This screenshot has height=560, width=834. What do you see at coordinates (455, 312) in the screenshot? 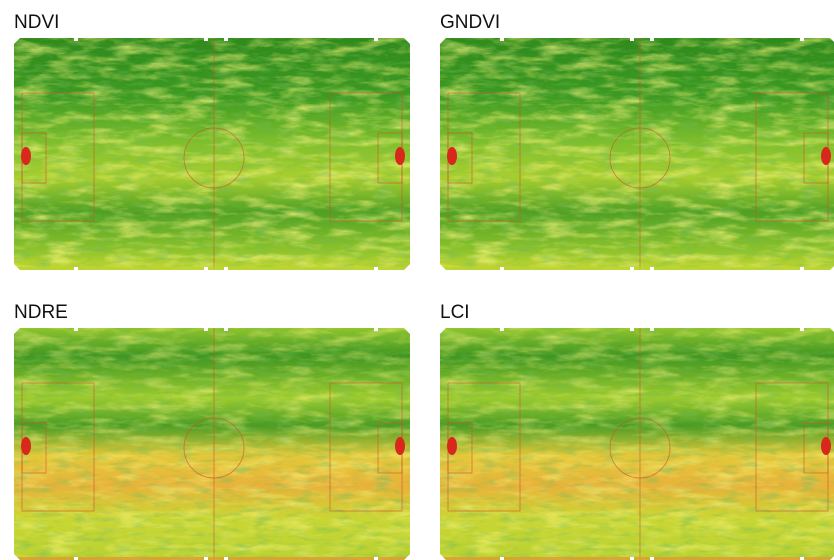
I see `panel-title: LCI` at bounding box center [455, 312].